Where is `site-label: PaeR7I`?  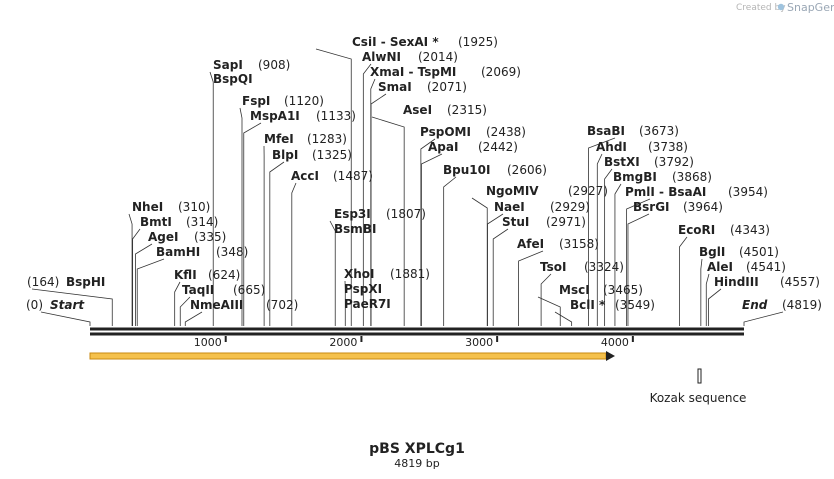 site-label: PaeR7I is located at coordinates (367, 304).